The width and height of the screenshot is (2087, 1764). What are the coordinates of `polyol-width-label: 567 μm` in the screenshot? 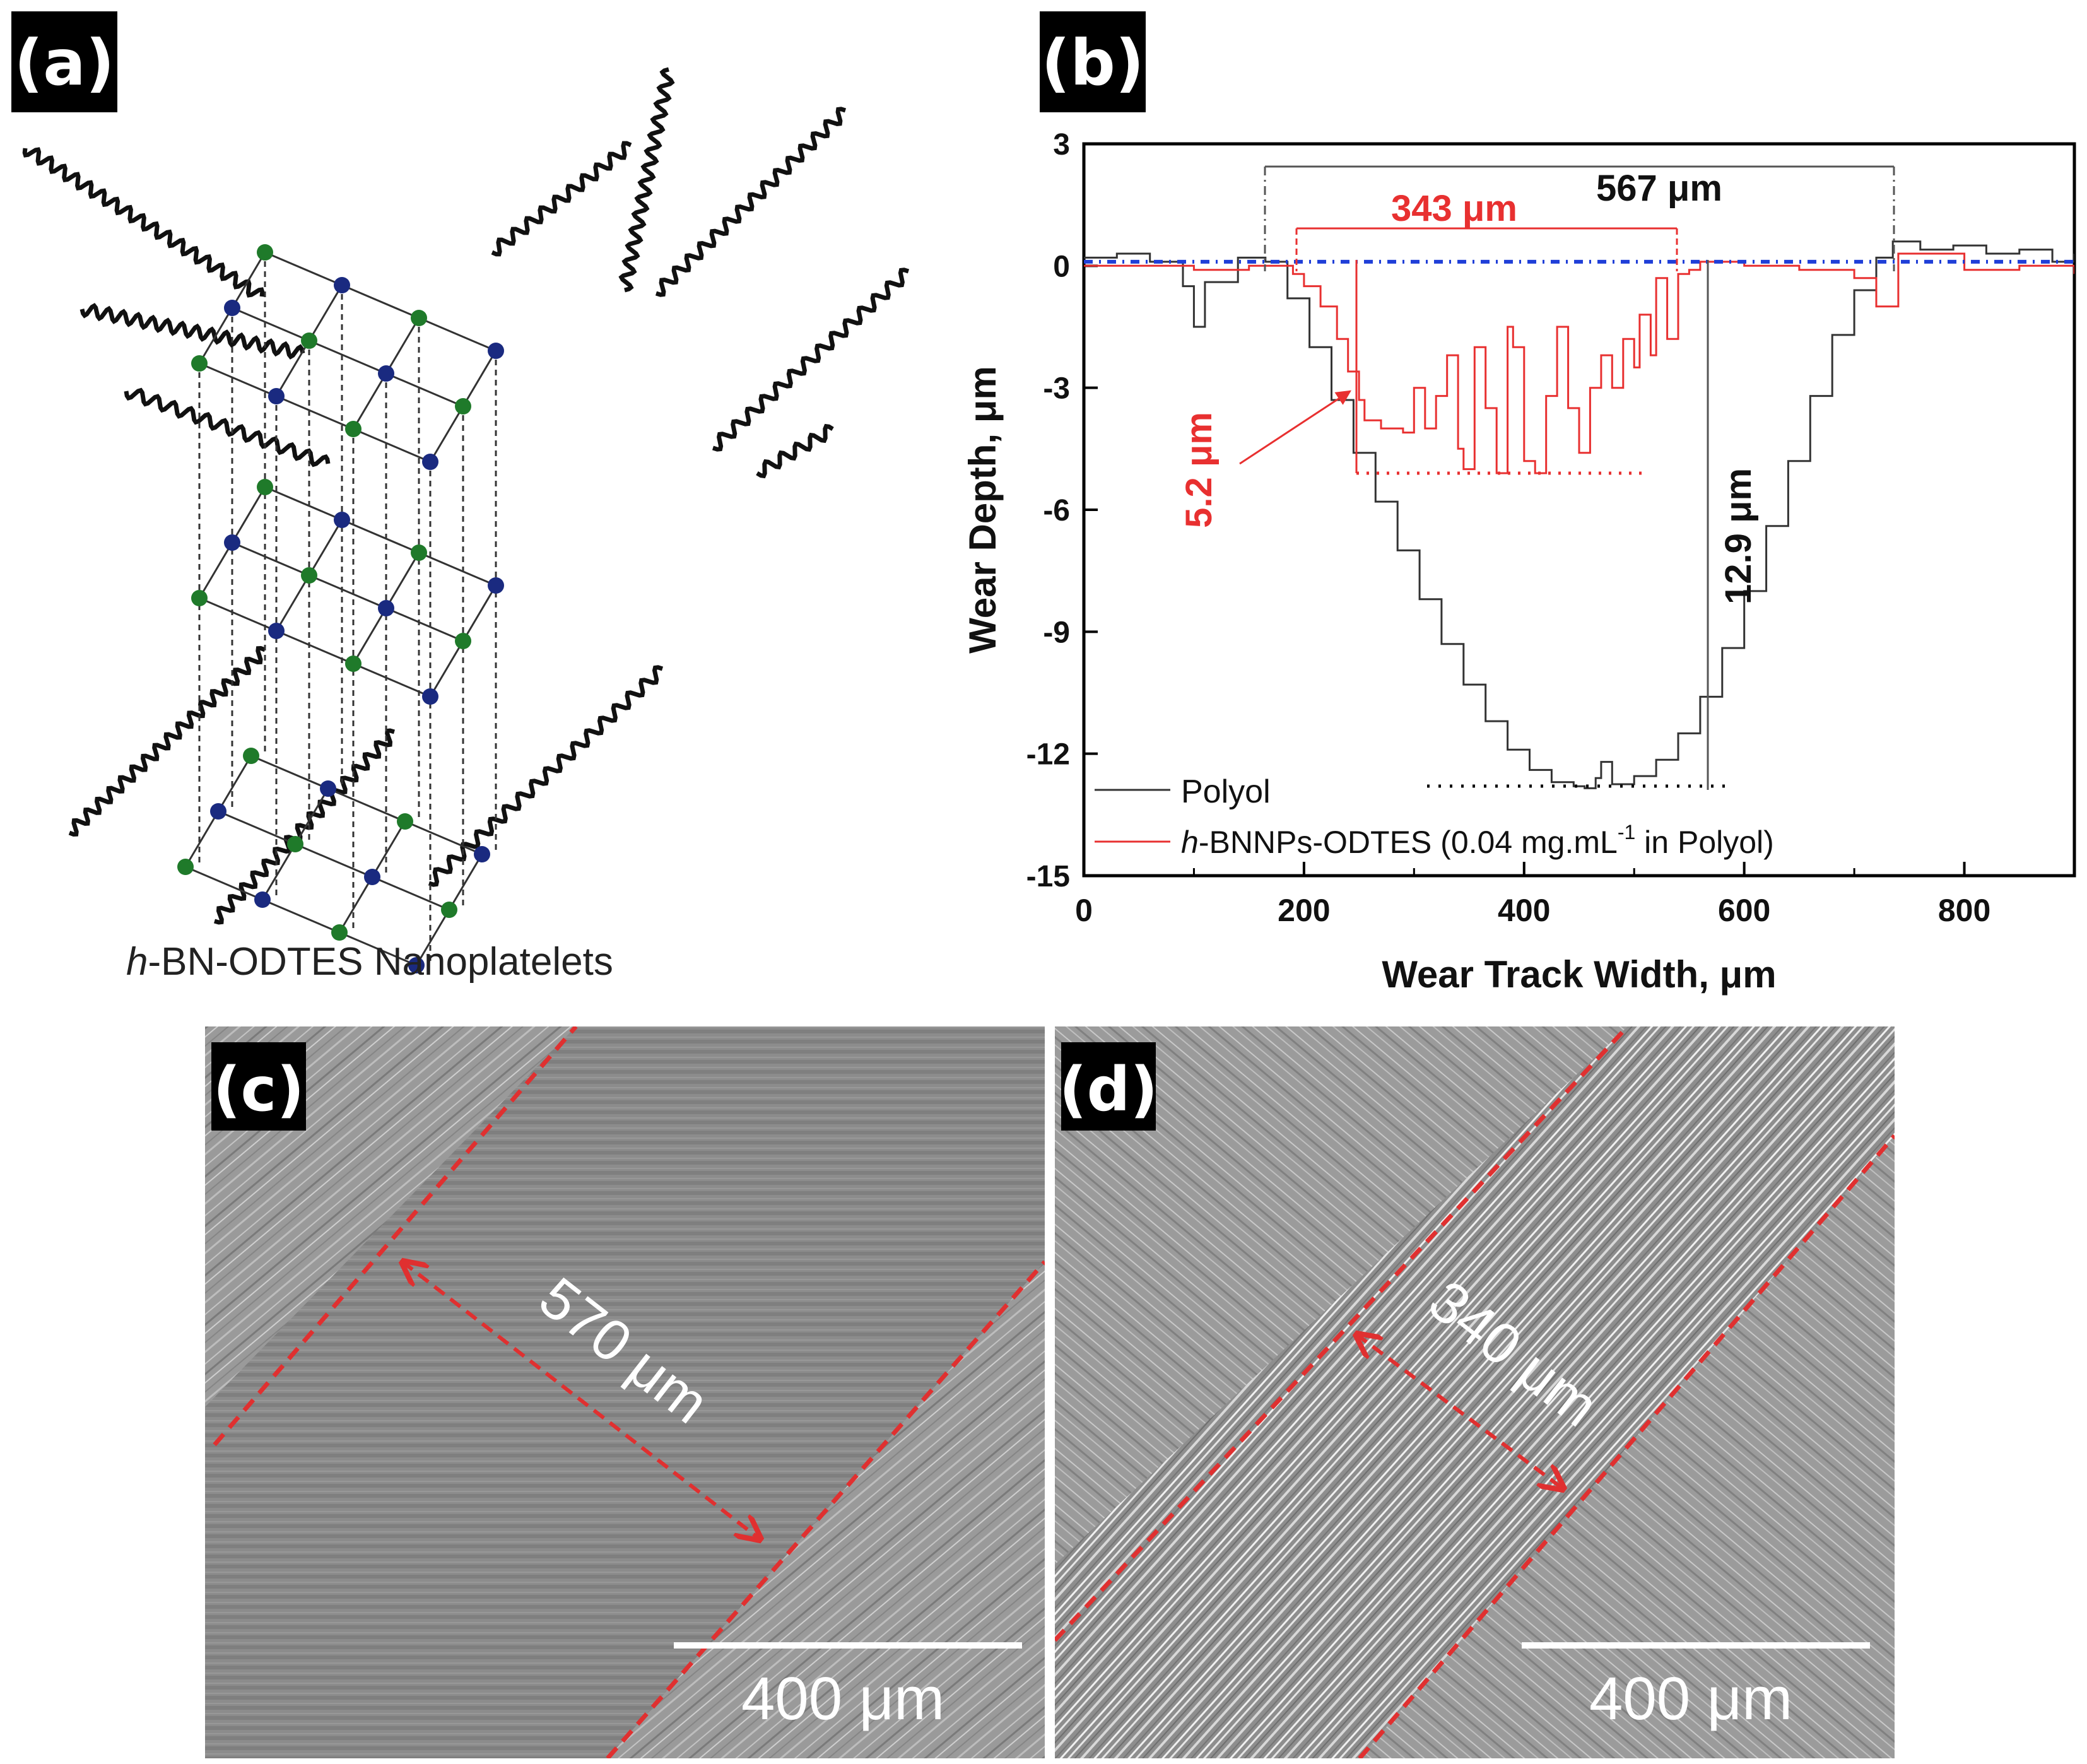 It's located at (1659, 188).